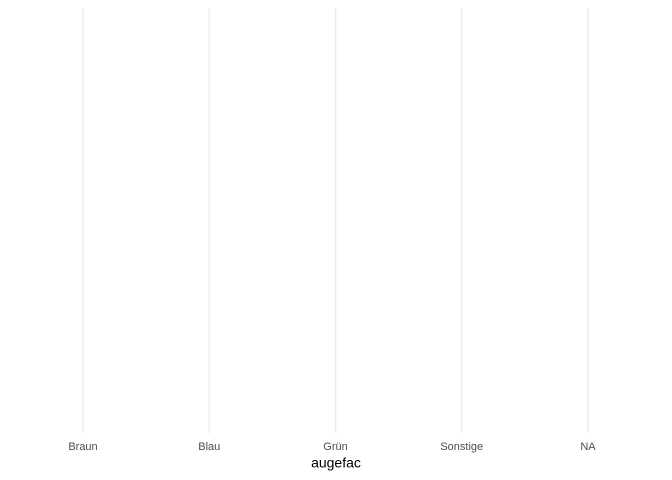 This screenshot has width=672, height=480. I want to click on x-tick-label: Sonstige, so click(461, 447).